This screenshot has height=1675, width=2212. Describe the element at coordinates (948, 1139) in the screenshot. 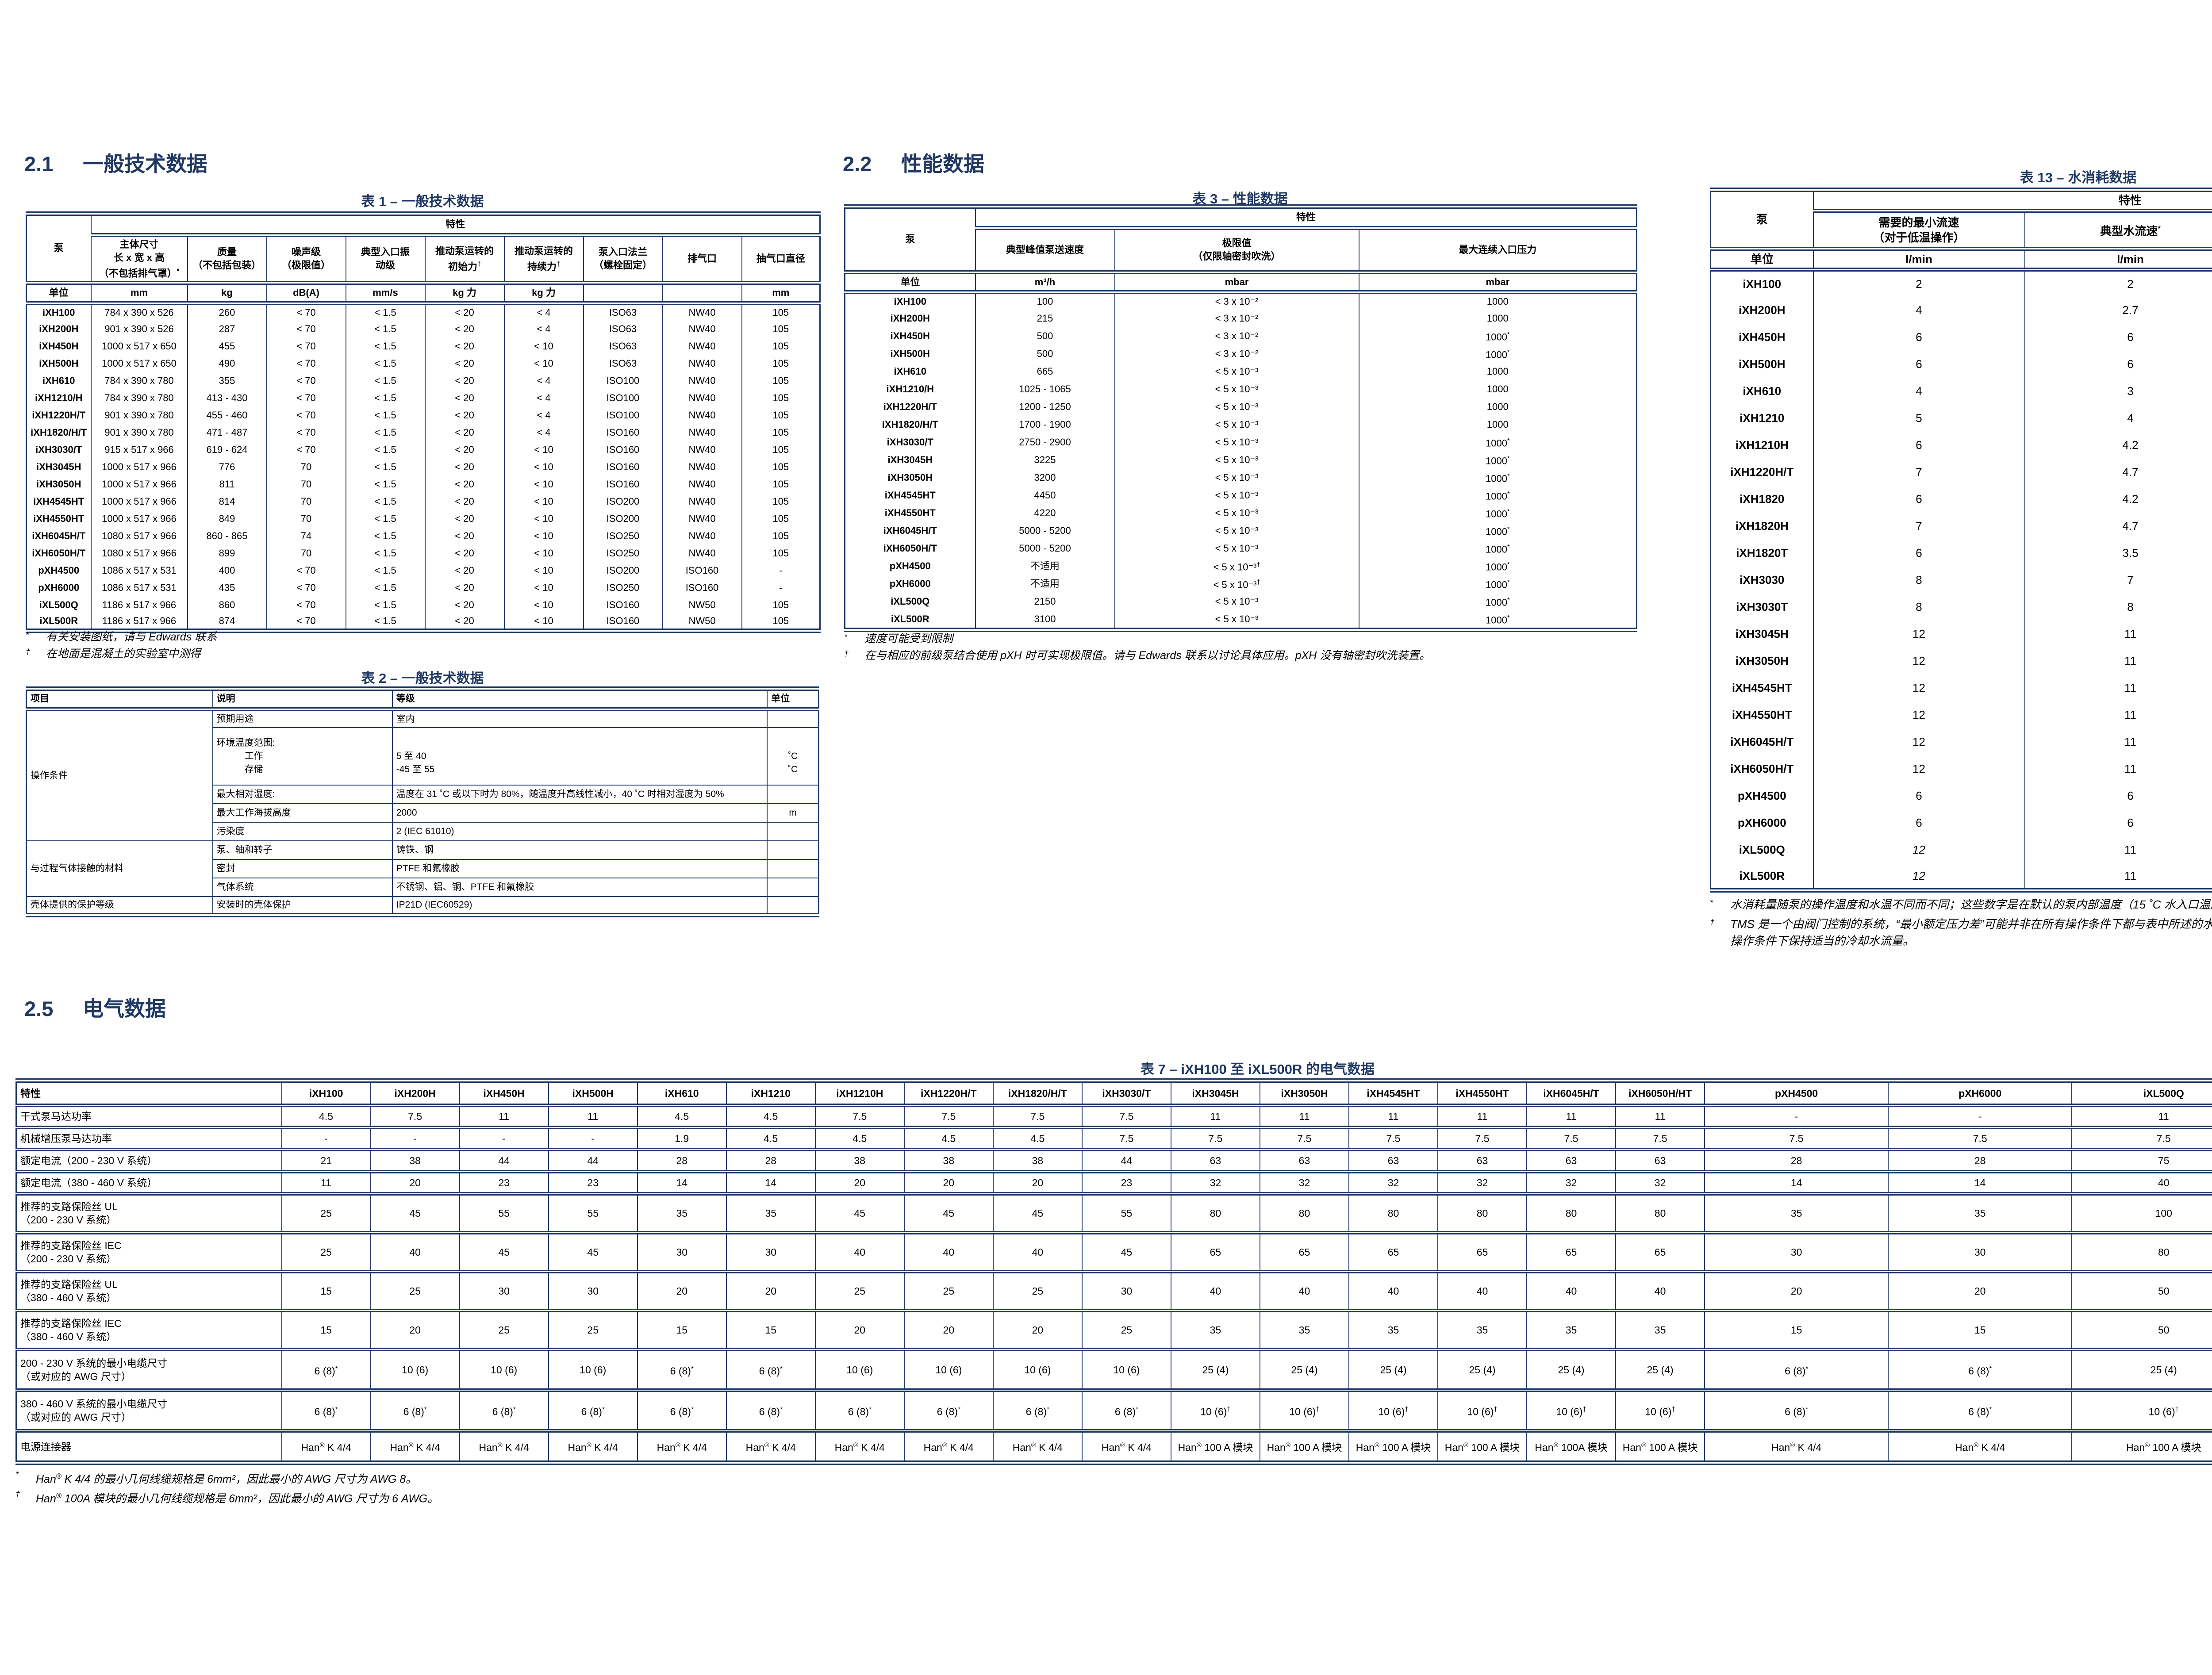

I see `data-cell: 4.5` at that location.